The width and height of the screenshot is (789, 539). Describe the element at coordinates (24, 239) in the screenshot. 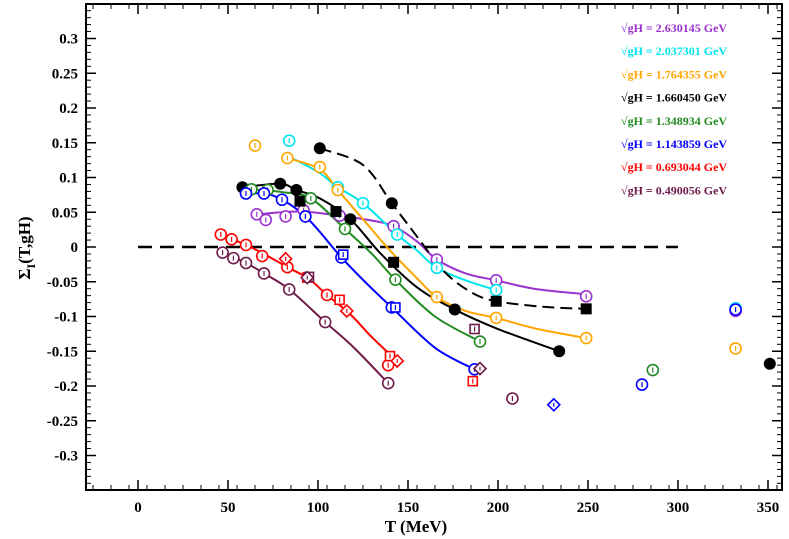

I see `y-axis-title-rest: (T,gH)` at that location.